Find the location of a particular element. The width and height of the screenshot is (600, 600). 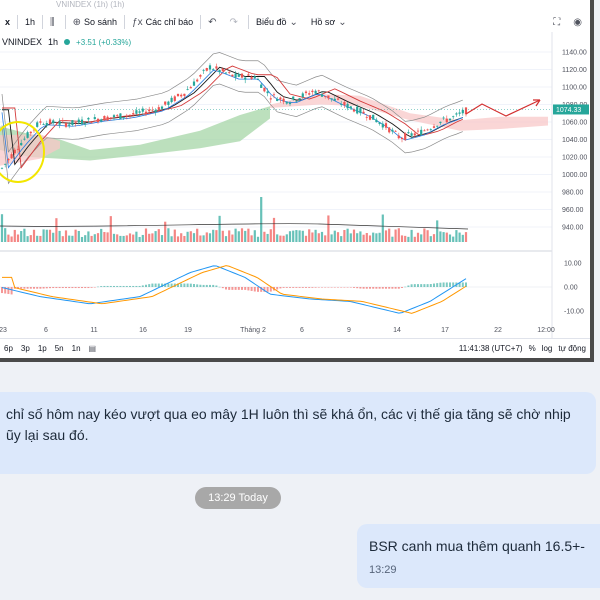

indicators-button: ƒx Các chỉ báo is located at coordinates (162, 22).